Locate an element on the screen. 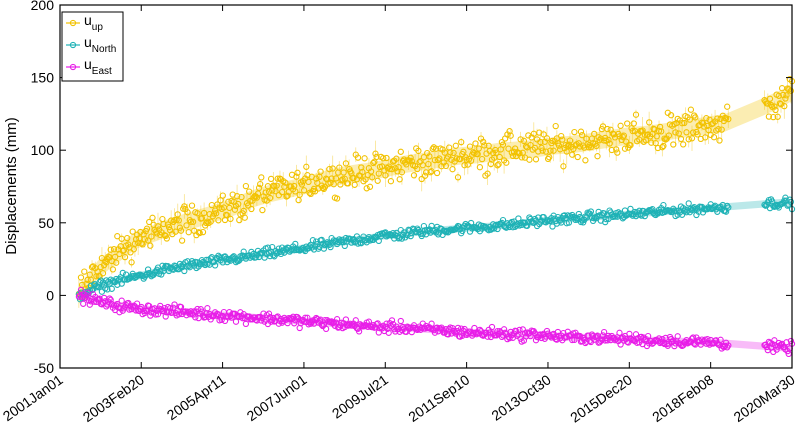  x-tick-label: 2011Sep10 is located at coordinates (438, 398).